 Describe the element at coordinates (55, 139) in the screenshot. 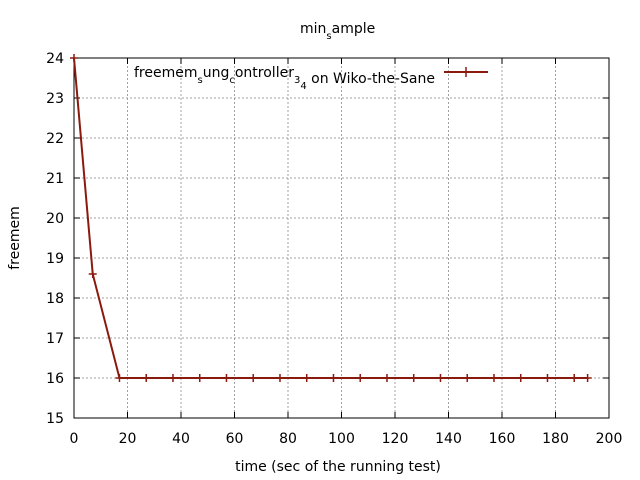

I see `y-tick-label: 22` at that location.